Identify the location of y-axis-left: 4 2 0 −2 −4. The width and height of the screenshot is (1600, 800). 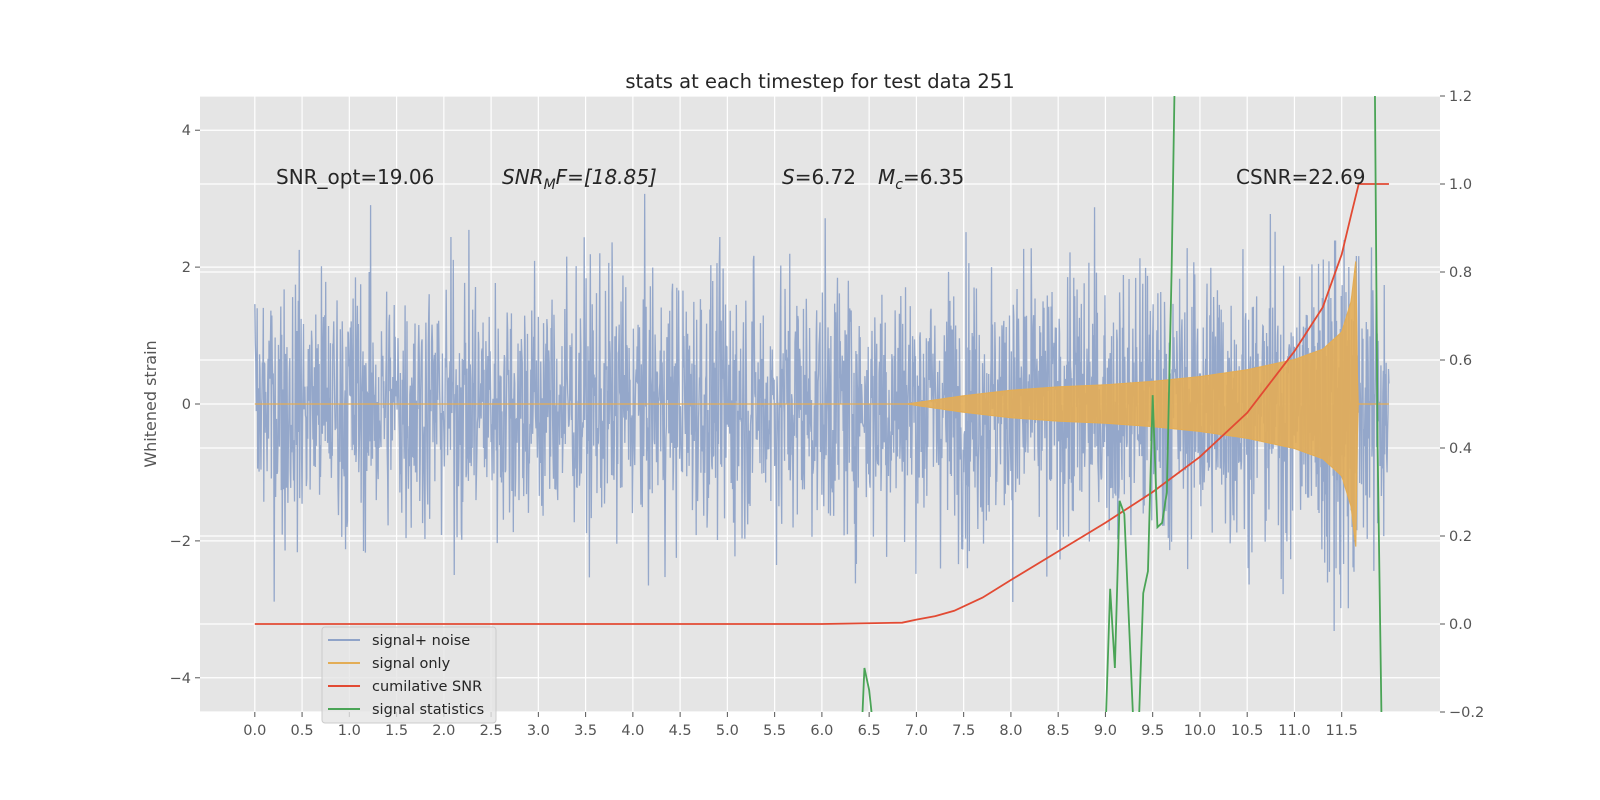
(185, 405).